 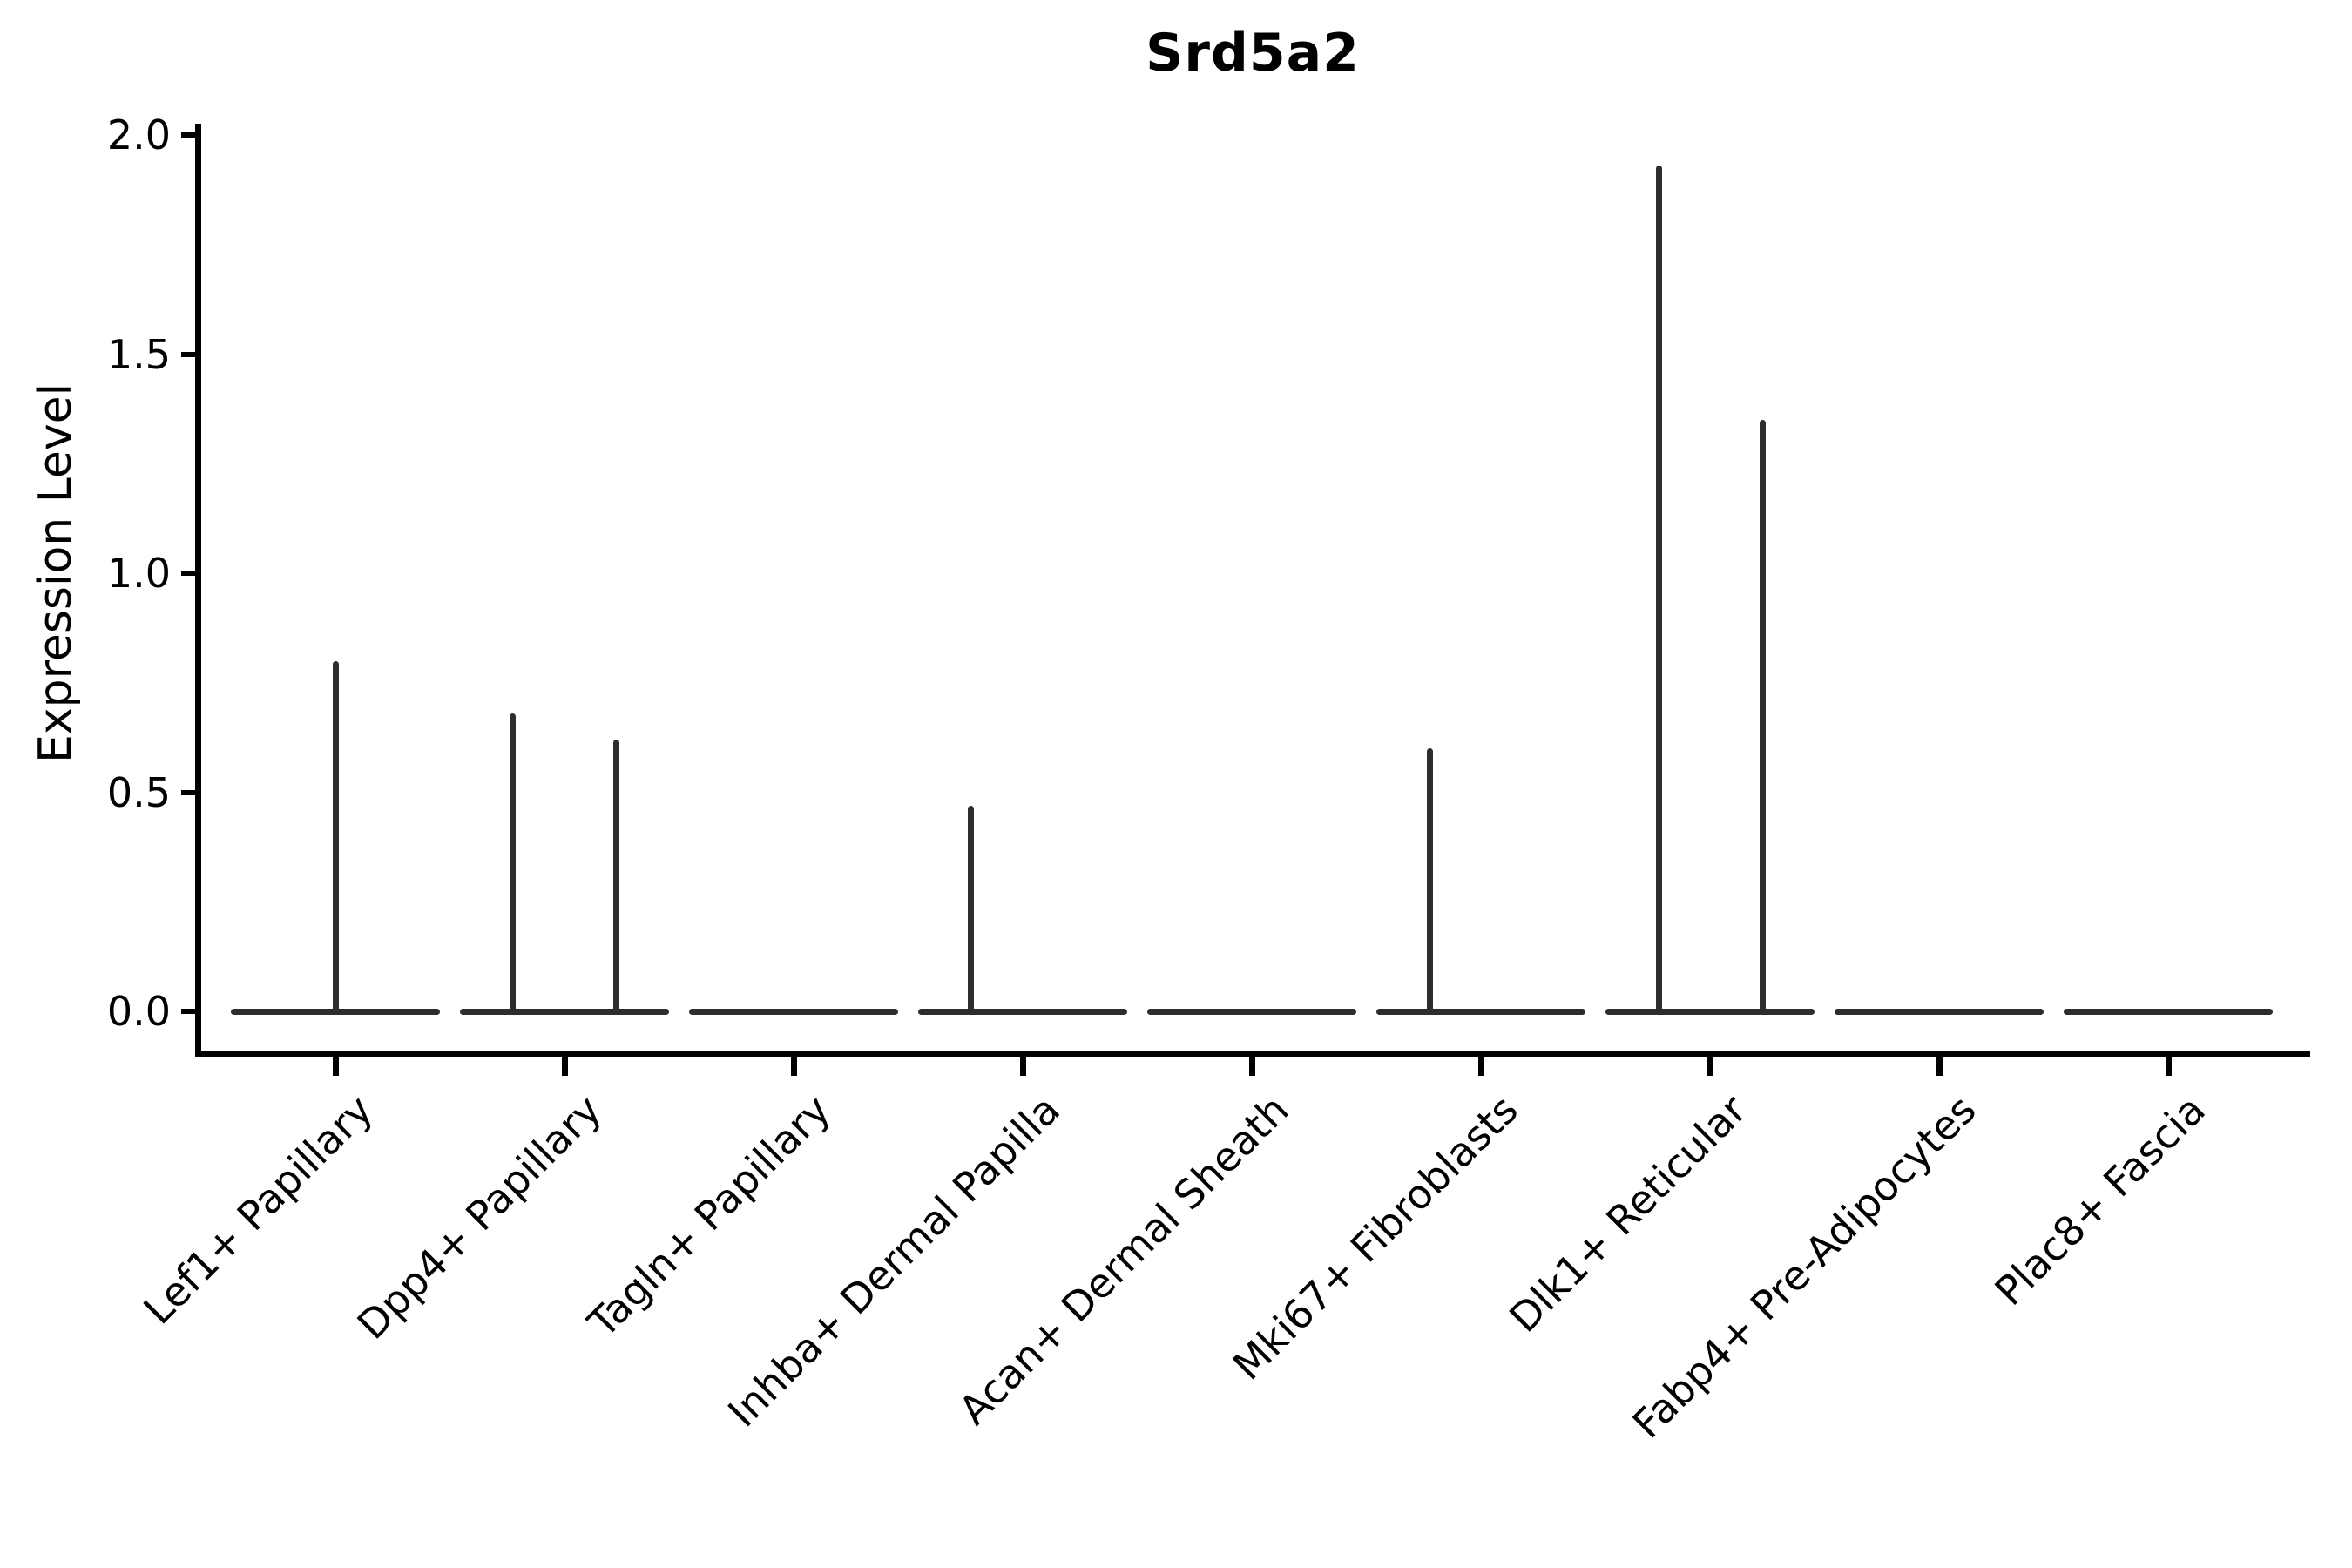 What do you see at coordinates (138, 792) in the screenshot?
I see `y-tick-label: 0.5` at bounding box center [138, 792].